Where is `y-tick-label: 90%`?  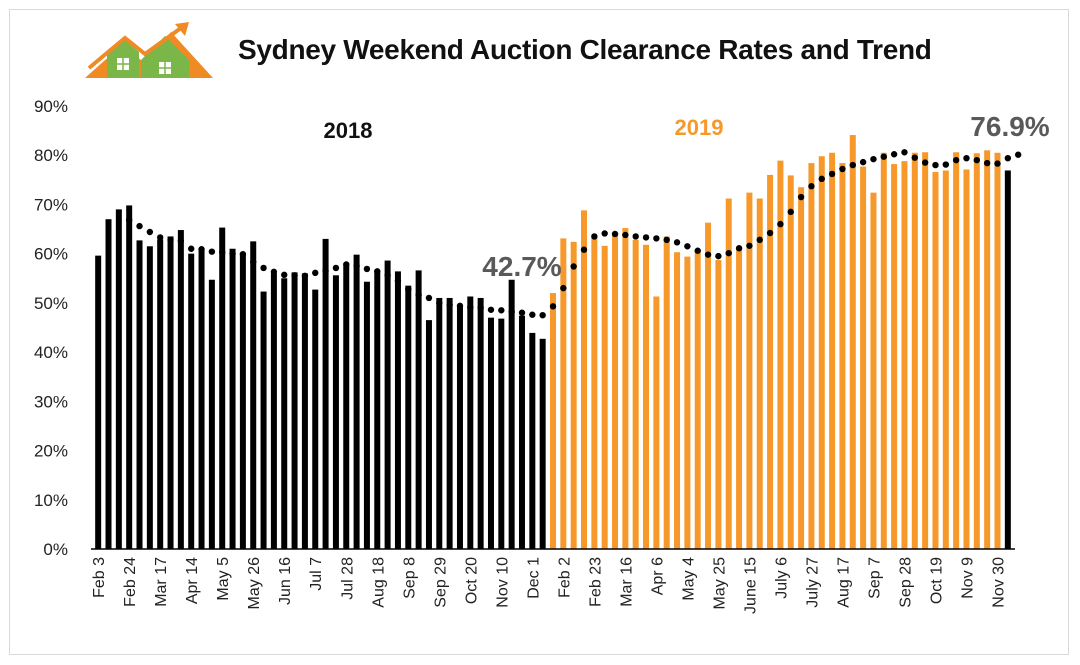 y-tick-label: 90% is located at coordinates (51, 106).